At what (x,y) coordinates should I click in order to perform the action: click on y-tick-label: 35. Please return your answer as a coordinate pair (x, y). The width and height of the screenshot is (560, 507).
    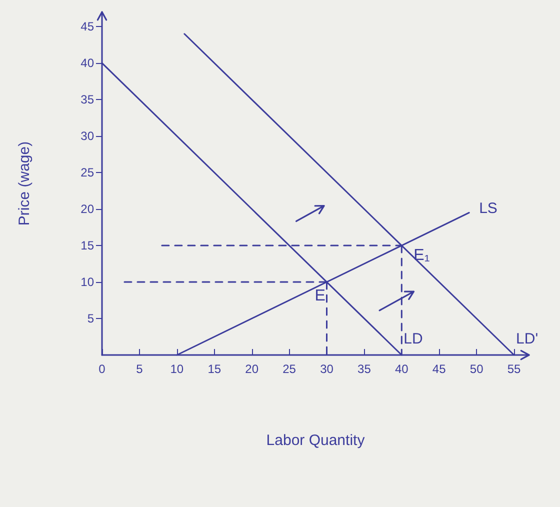
    Looking at the image, I should click on (87, 99).